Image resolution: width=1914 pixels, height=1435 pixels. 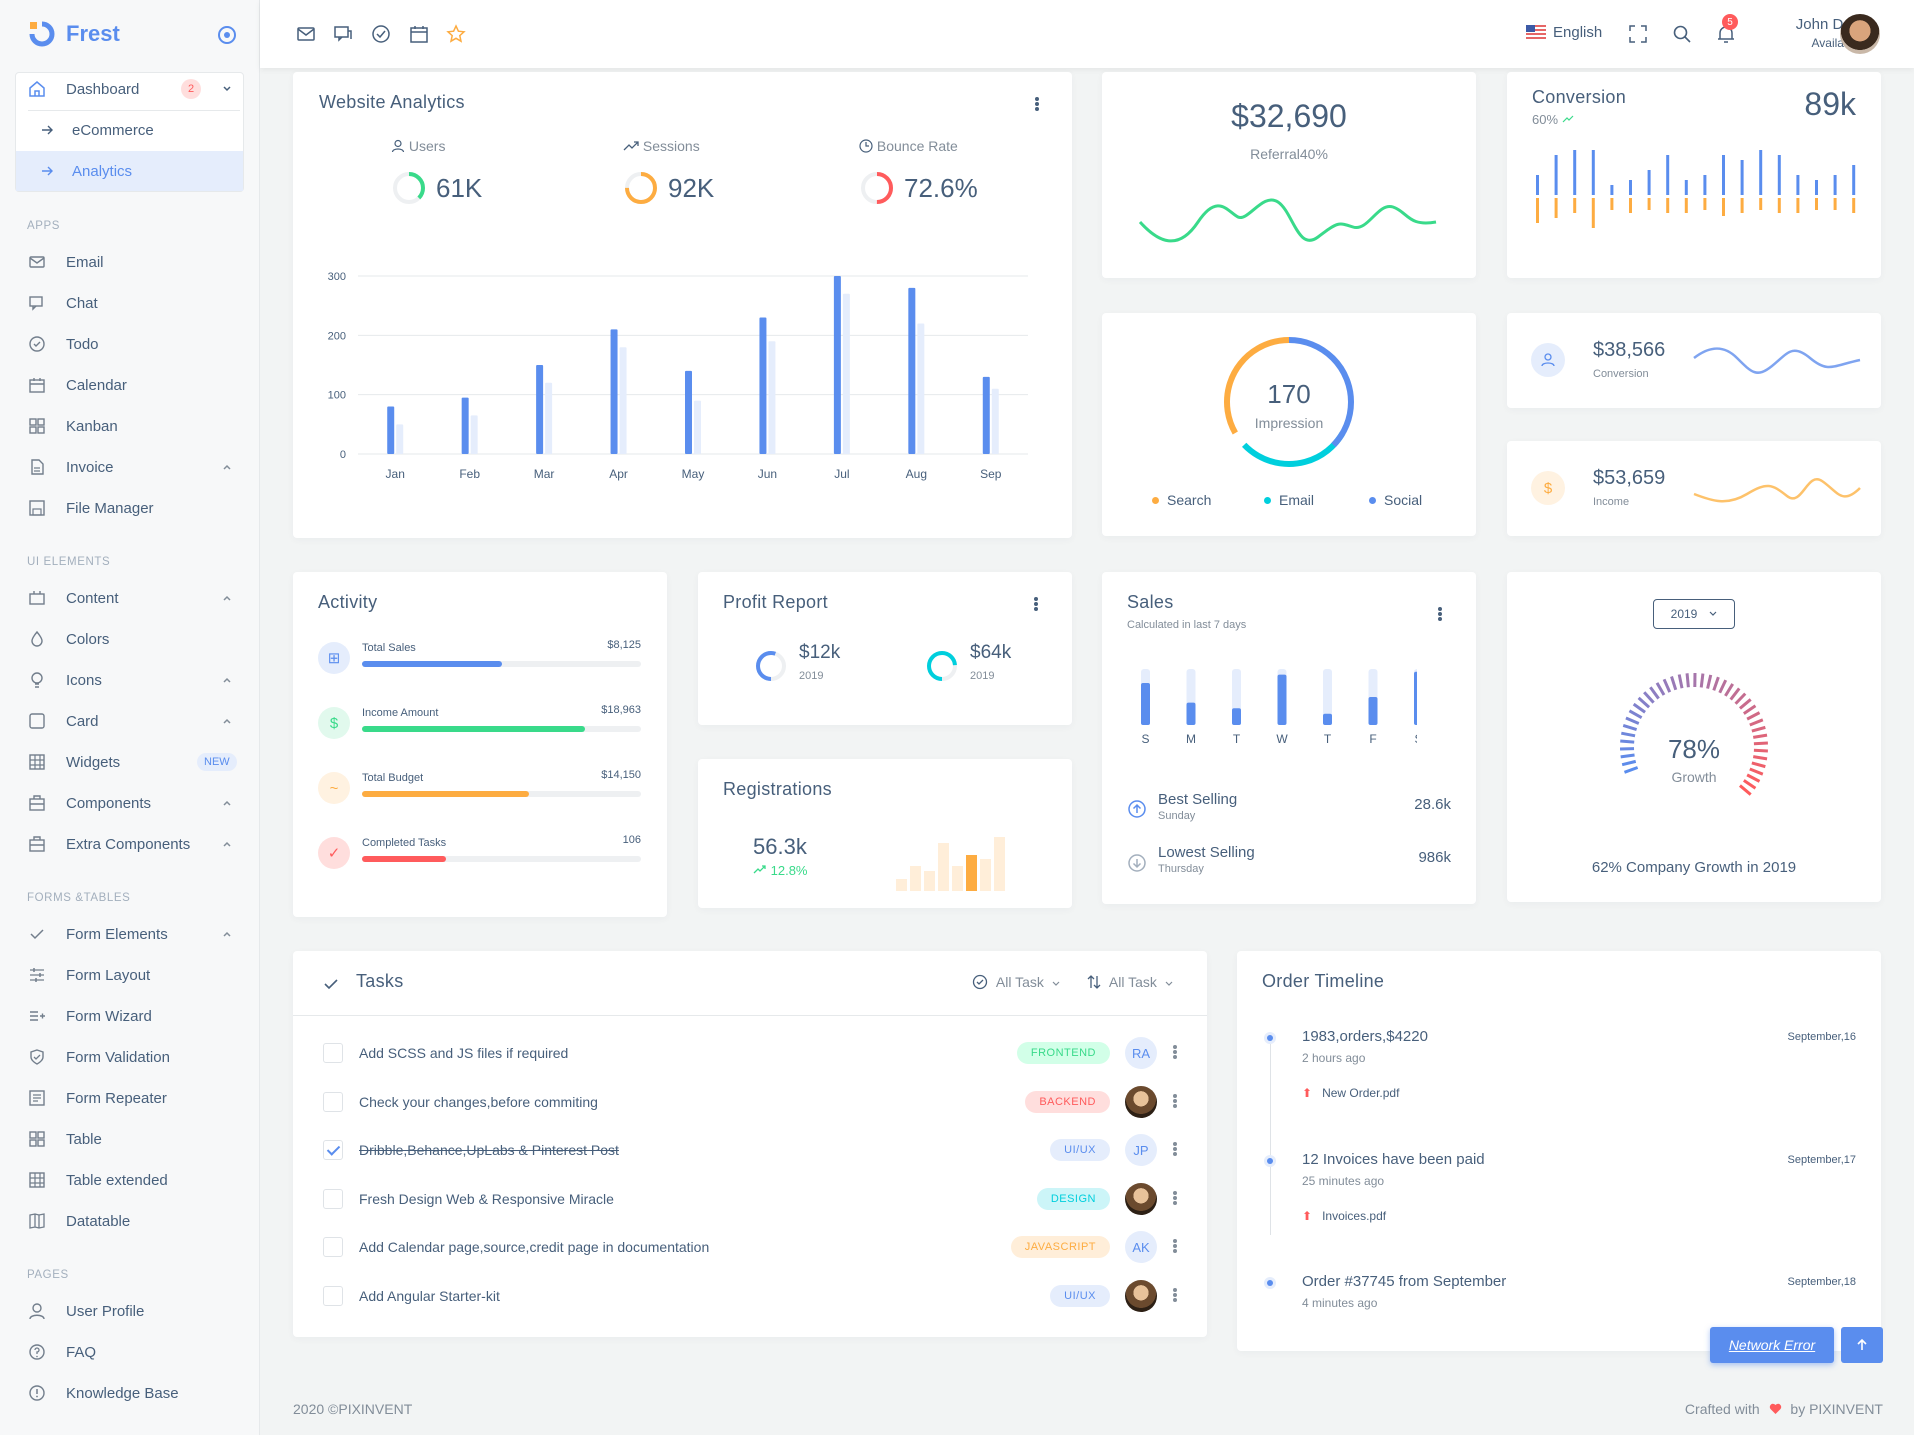 I want to click on check-circle-icon, so click(x=381, y=34).